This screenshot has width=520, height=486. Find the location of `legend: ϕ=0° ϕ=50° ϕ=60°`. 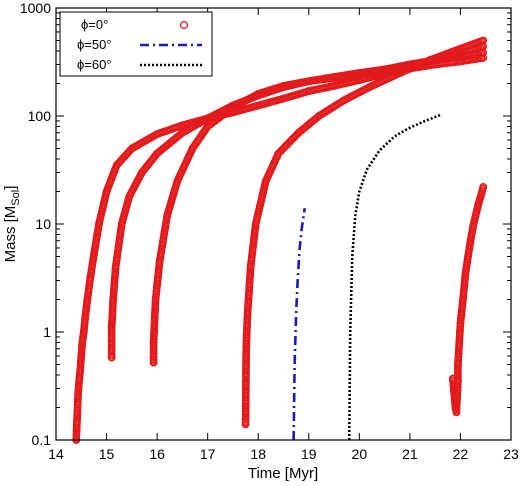

legend: ϕ=0° ϕ=50° ϕ=60° is located at coordinates (136, 44).